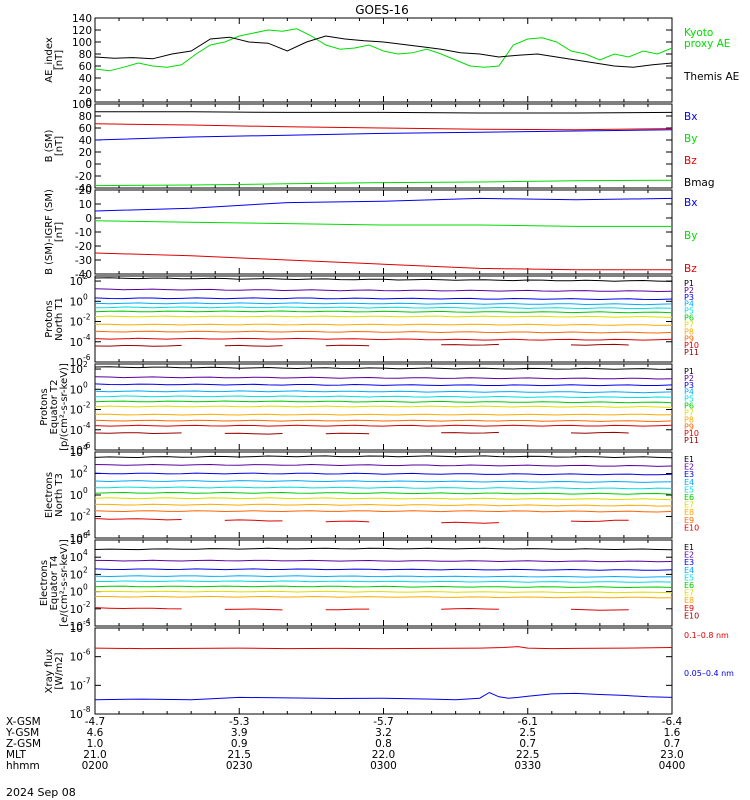 Image resolution: width=750 pixels, height=800 pixels. What do you see at coordinates (87, 621) in the screenshot?
I see `y-tick-exponent: -4` at bounding box center [87, 621].